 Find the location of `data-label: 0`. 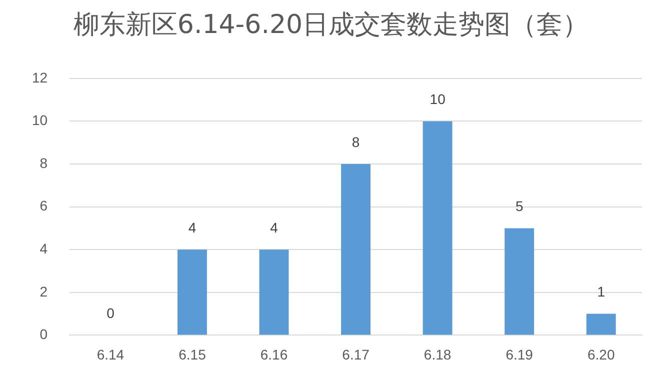

data-label: 0 is located at coordinates (110, 313).